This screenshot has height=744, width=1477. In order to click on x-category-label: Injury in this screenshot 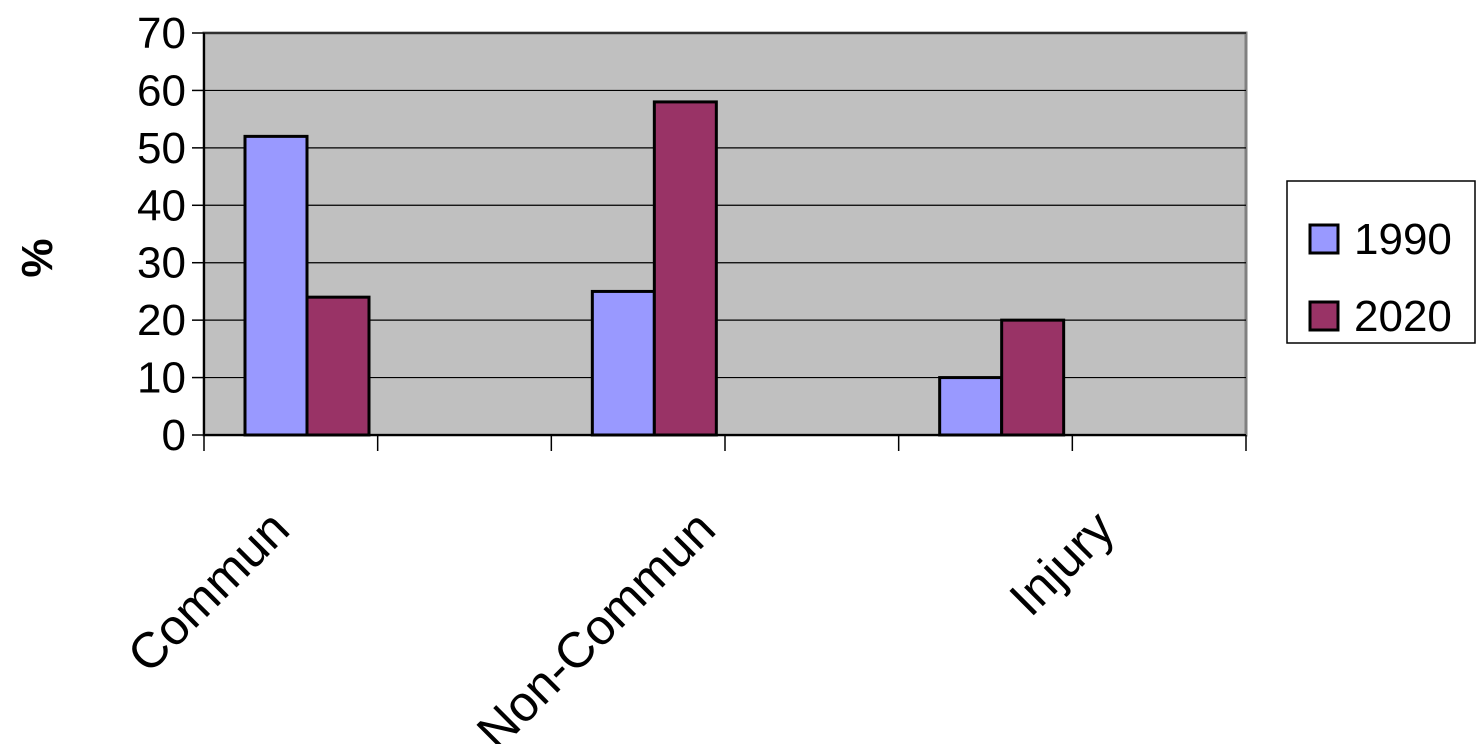, I will do `click(1062, 563)`.